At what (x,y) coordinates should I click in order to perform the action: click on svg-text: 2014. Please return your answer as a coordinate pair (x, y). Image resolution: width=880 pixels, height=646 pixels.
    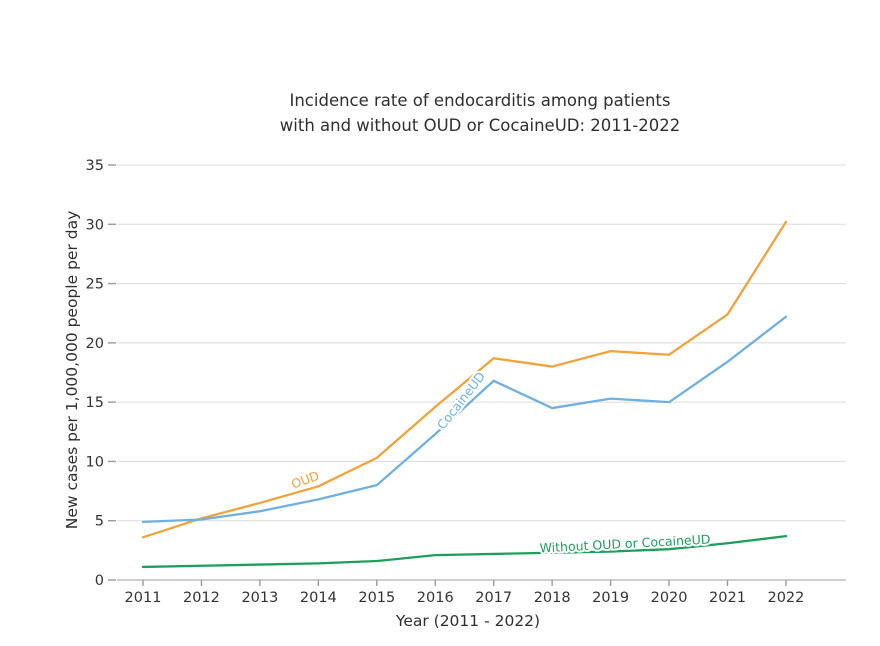
    Looking at the image, I should click on (318, 598).